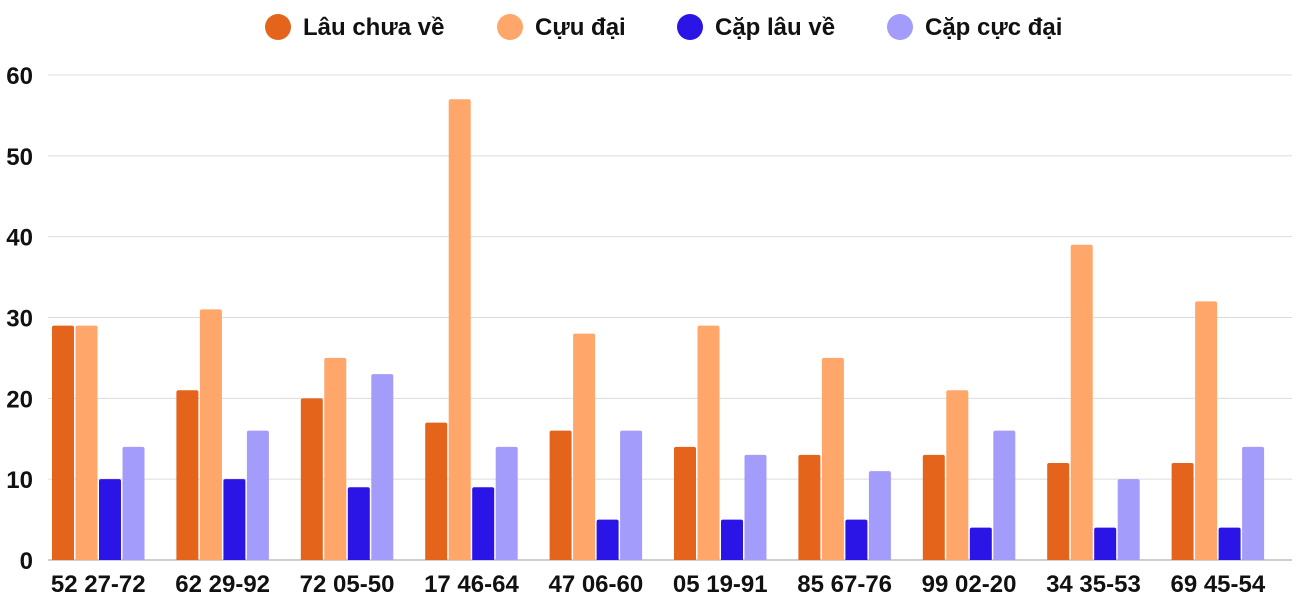 Image resolution: width=1300 pixels, height=600 pixels. What do you see at coordinates (19, 157) in the screenshot?
I see `y-tick-label: 50` at bounding box center [19, 157].